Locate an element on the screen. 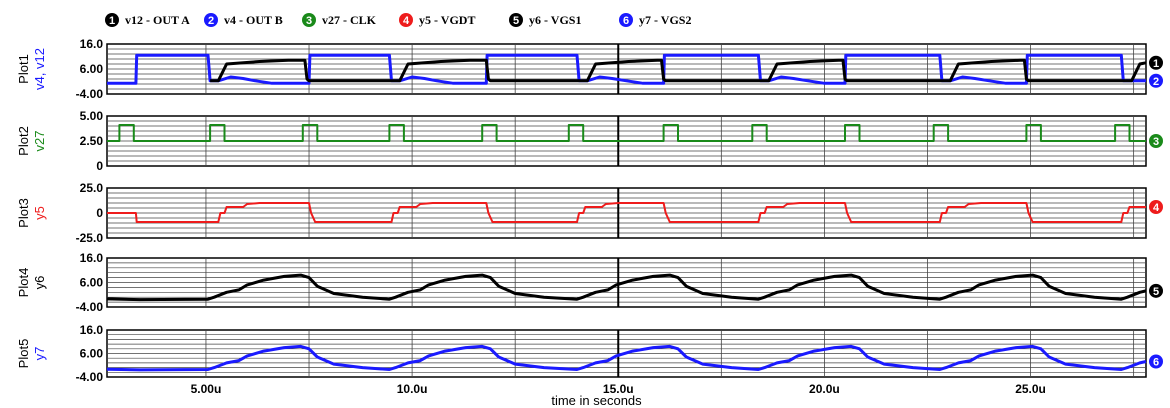 This screenshot has height=408, width=1170. series-end-marker-number: 5 is located at coordinates (1156, 292).